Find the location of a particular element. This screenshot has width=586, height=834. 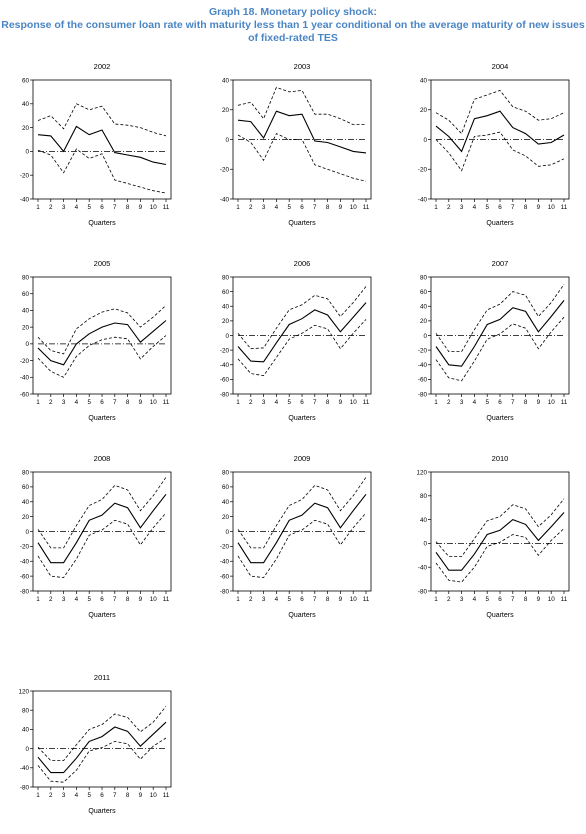

chart-title: 2008 is located at coordinates (102, 458).